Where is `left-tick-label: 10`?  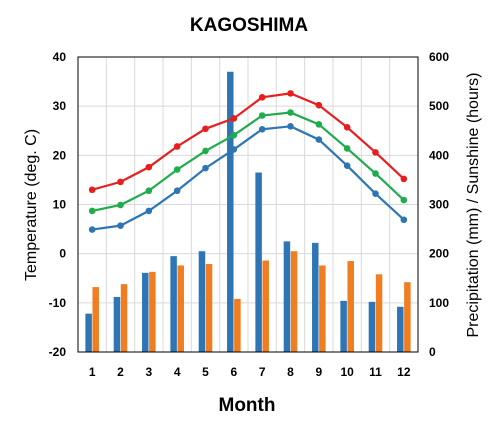
left-tick-label: 10 is located at coordinates (60, 205).